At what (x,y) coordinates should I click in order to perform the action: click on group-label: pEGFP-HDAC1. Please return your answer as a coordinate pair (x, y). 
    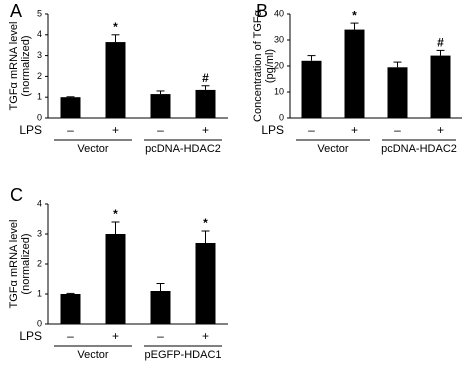
    Looking at the image, I should click on (182, 355).